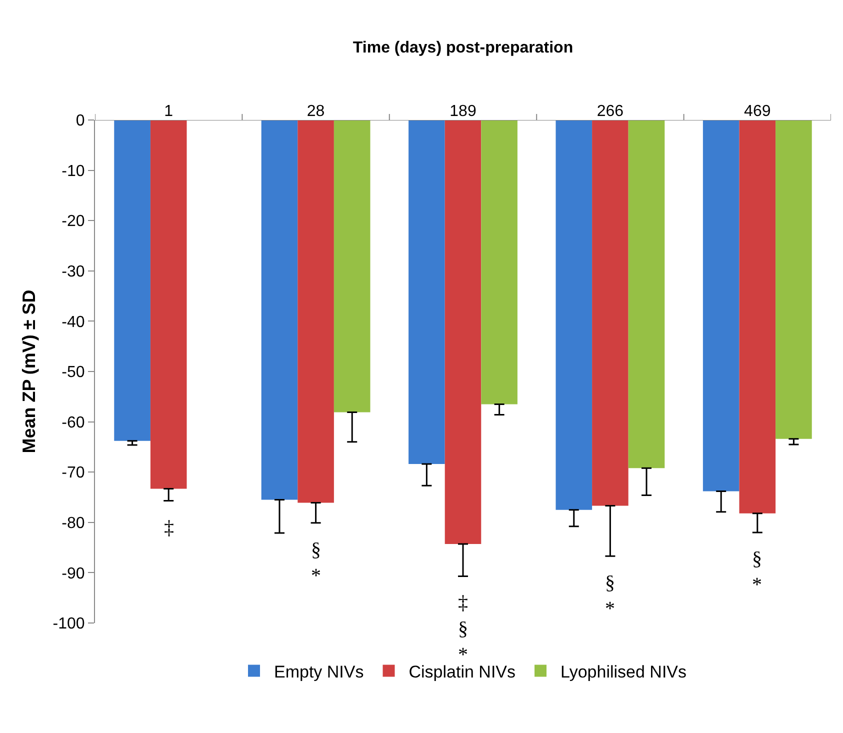 The width and height of the screenshot is (843, 733). Describe the element at coordinates (463, 48) in the screenshot. I see `x-axis-title: Time (days) post-preparation` at that location.